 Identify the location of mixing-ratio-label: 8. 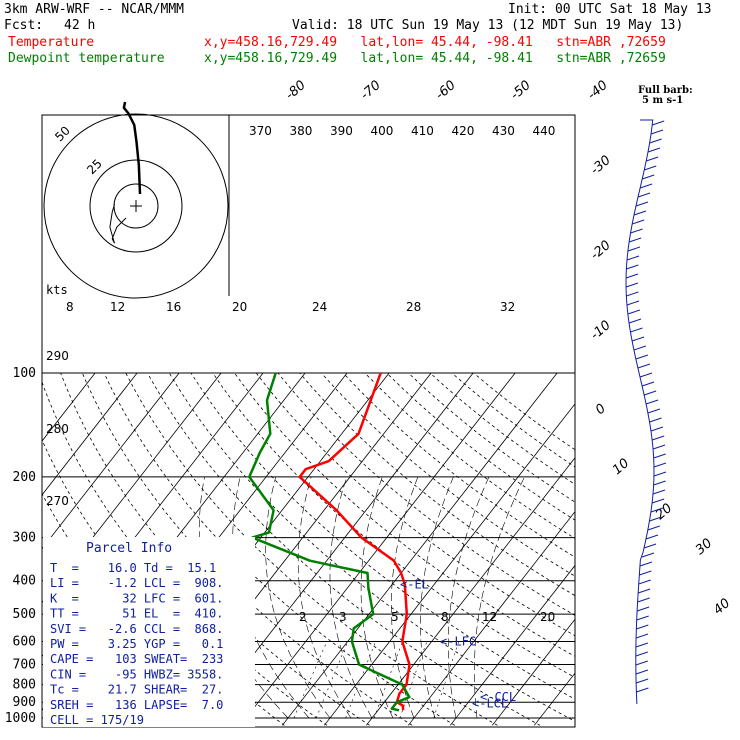
(445, 617).